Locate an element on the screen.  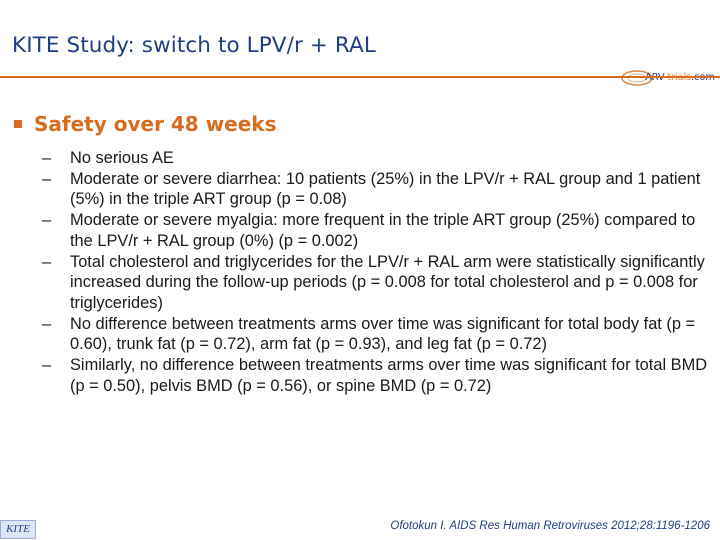
section-heading: Safety over 48 weeks is located at coordinates (145, 124).